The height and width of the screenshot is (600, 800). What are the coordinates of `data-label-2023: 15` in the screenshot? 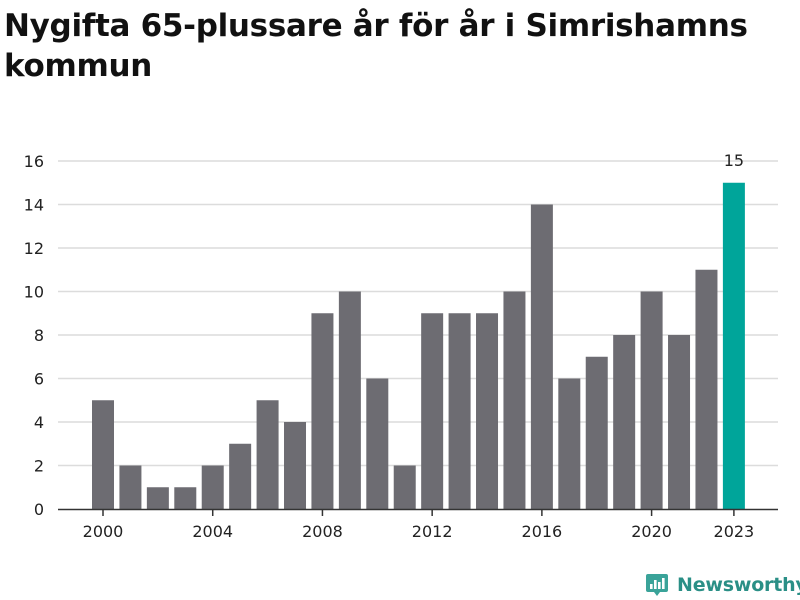 It's located at (734, 160).